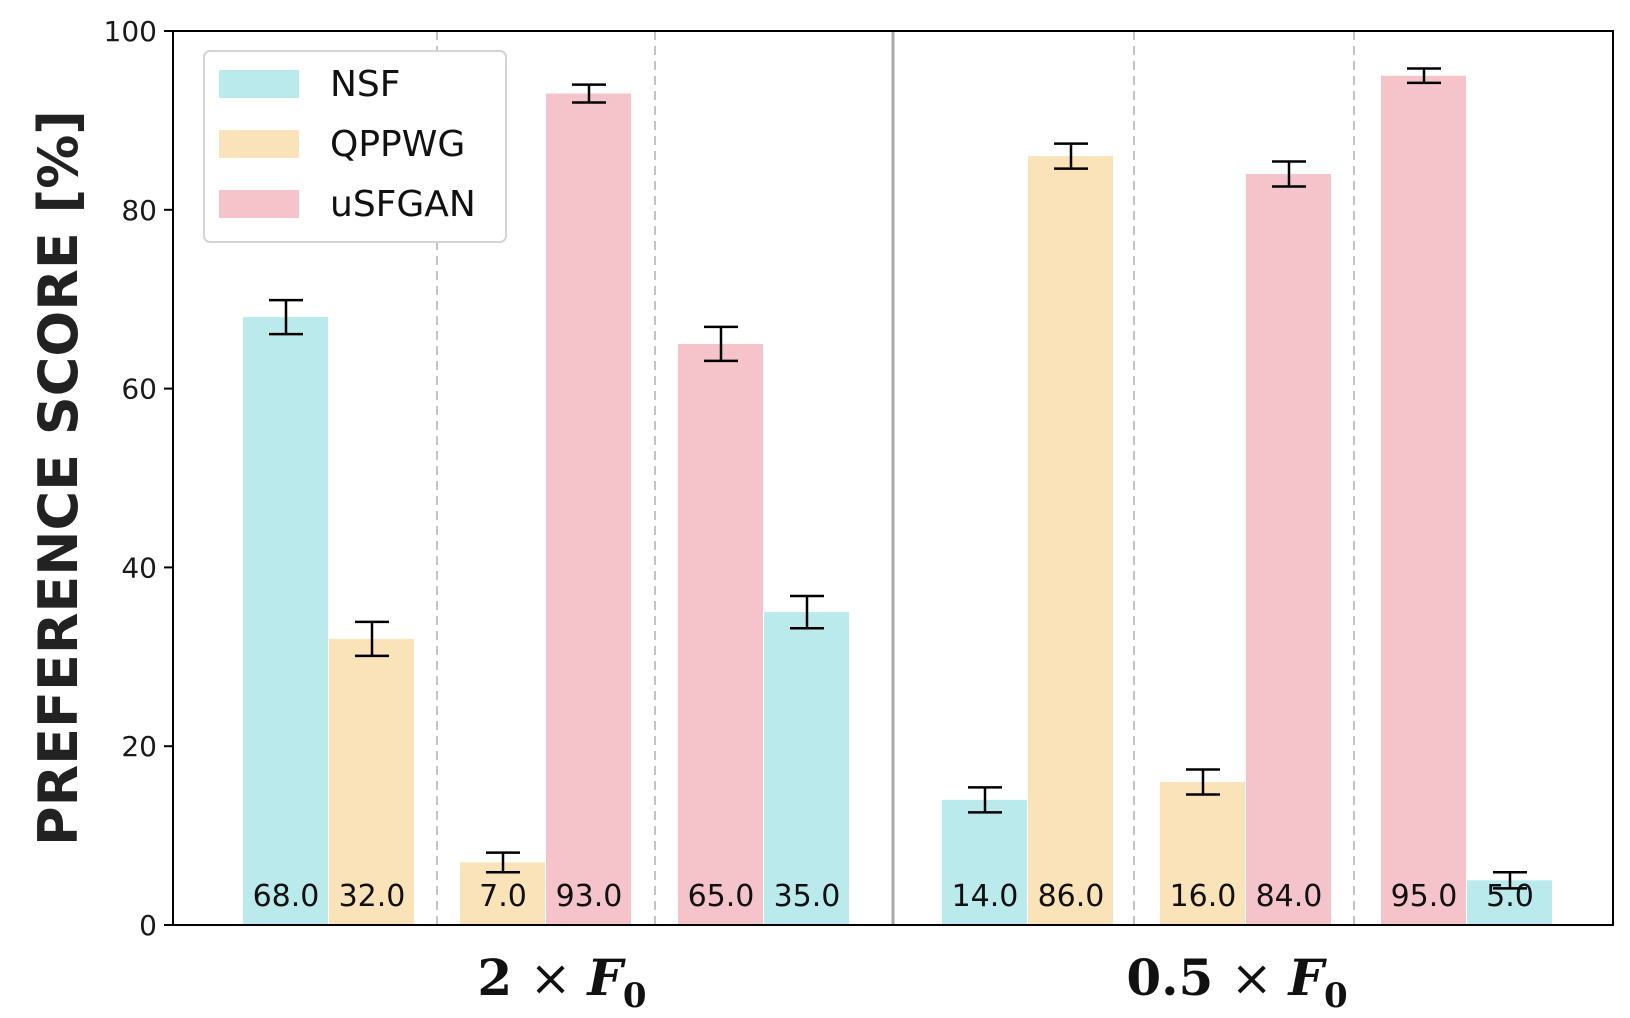 This screenshot has width=1630, height=1018. Describe the element at coordinates (985, 800) in the screenshot. I see `error-bar-nsf-g2-c1` at that location.